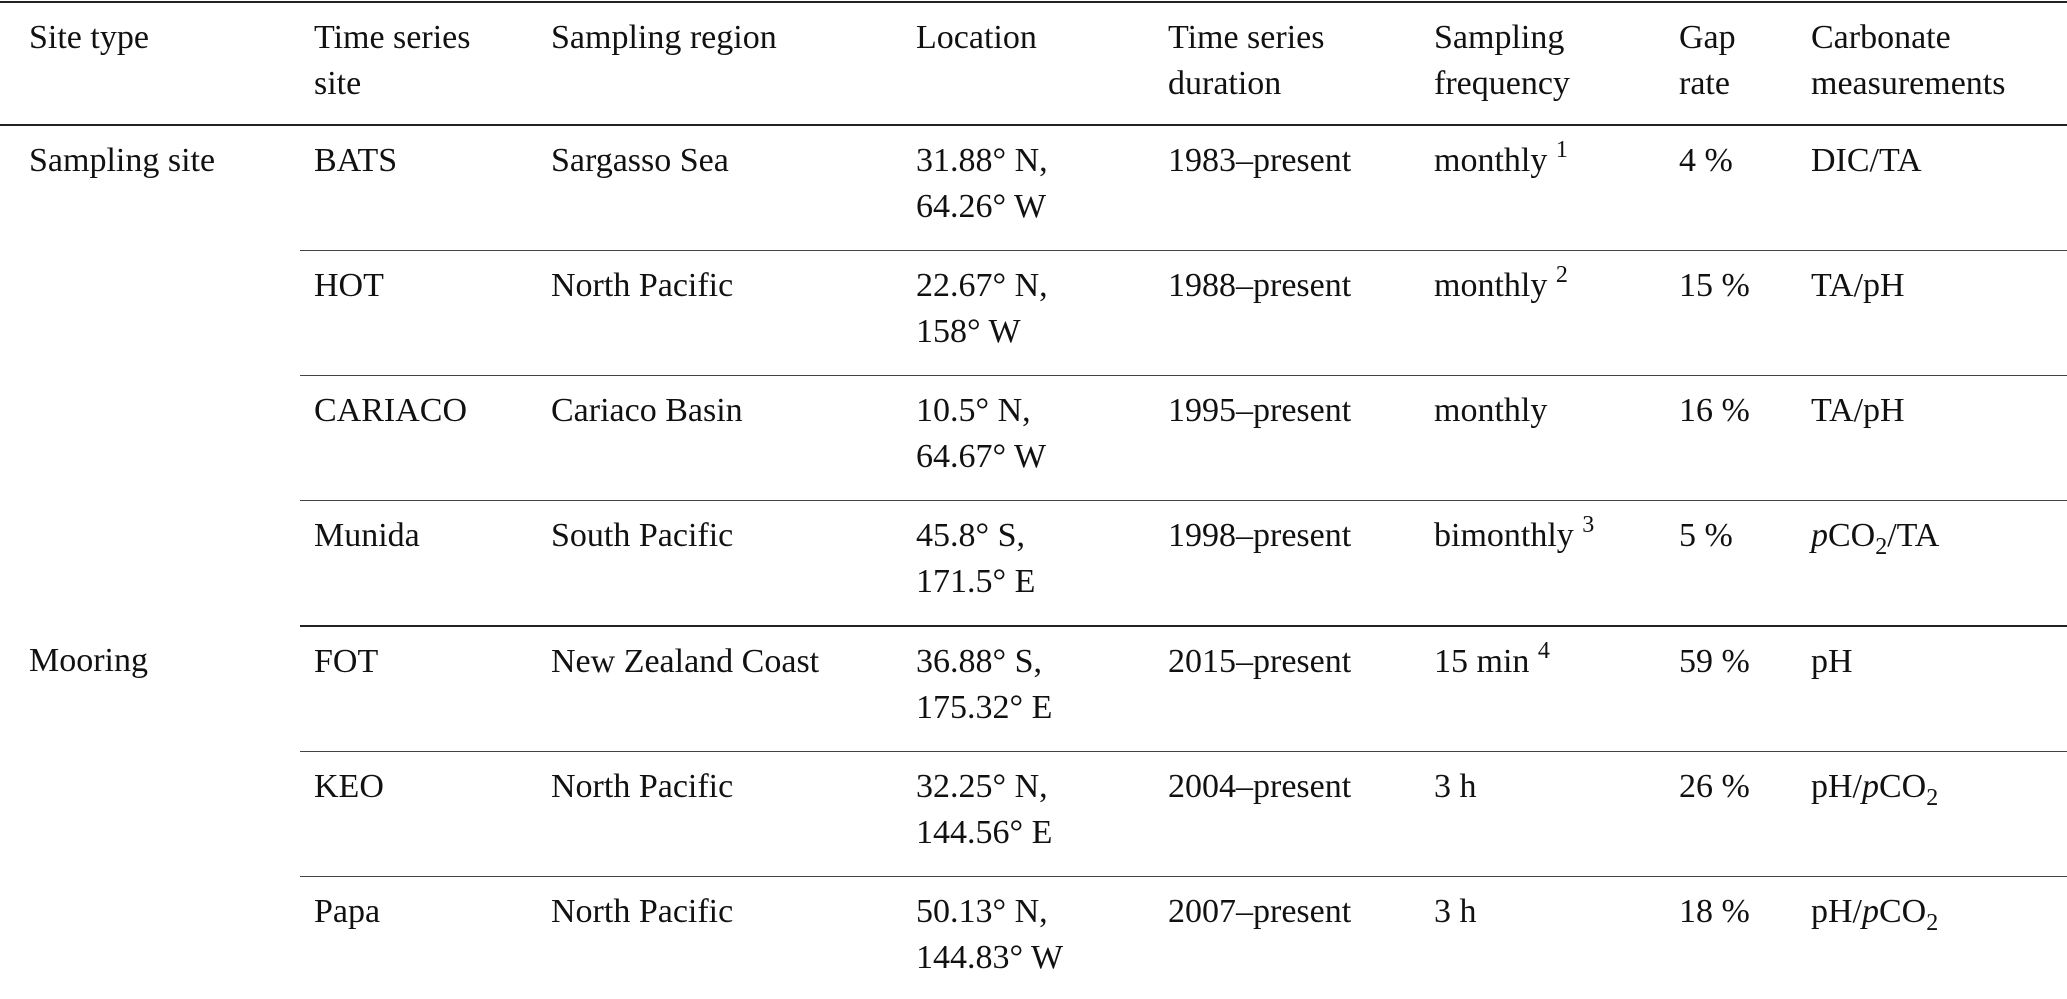  What do you see at coordinates (89, 37) in the screenshot?
I see `header-text: Site type` at bounding box center [89, 37].